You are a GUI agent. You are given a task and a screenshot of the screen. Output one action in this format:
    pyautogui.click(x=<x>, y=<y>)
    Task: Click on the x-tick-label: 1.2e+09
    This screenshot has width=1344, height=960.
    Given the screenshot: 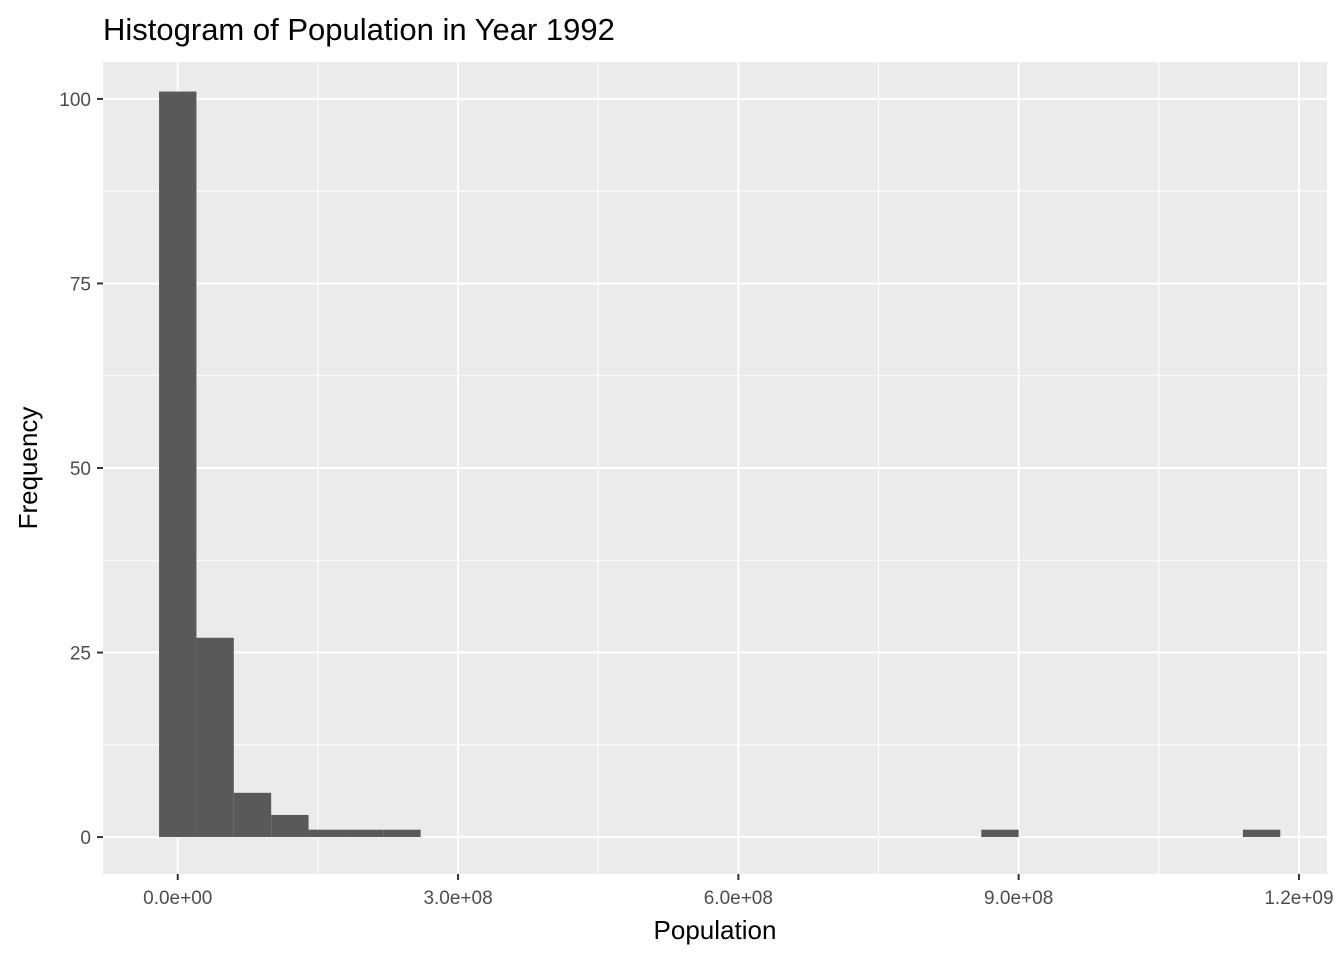 What is the action you would take?
    pyautogui.click(x=1298, y=898)
    